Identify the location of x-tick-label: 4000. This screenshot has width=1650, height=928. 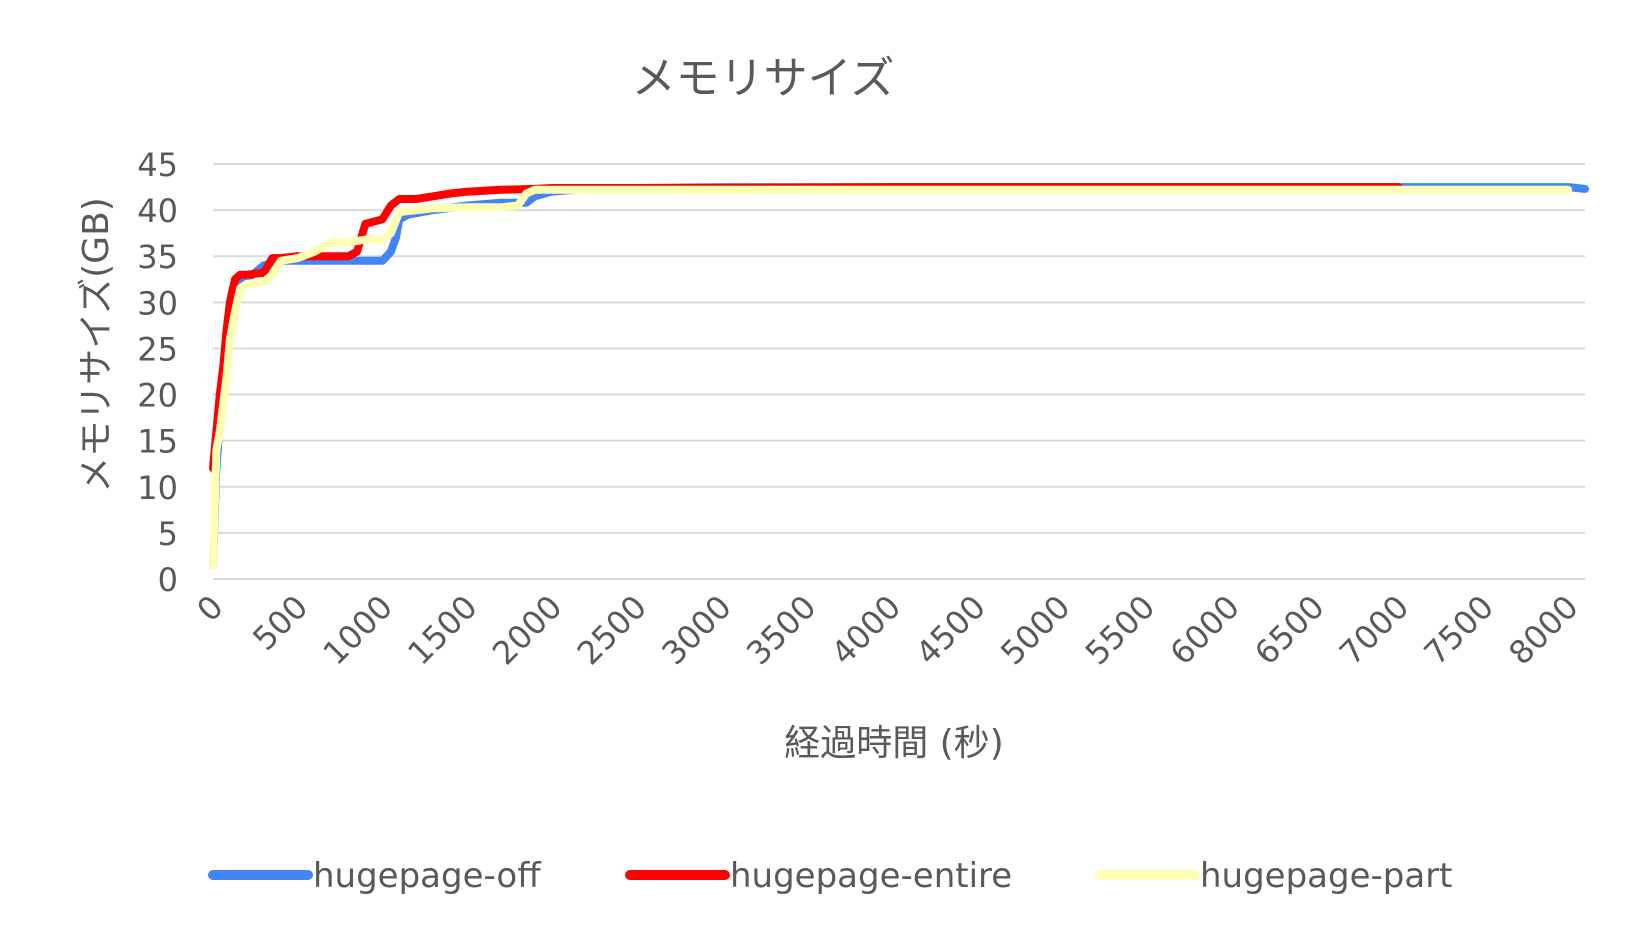
(866, 630).